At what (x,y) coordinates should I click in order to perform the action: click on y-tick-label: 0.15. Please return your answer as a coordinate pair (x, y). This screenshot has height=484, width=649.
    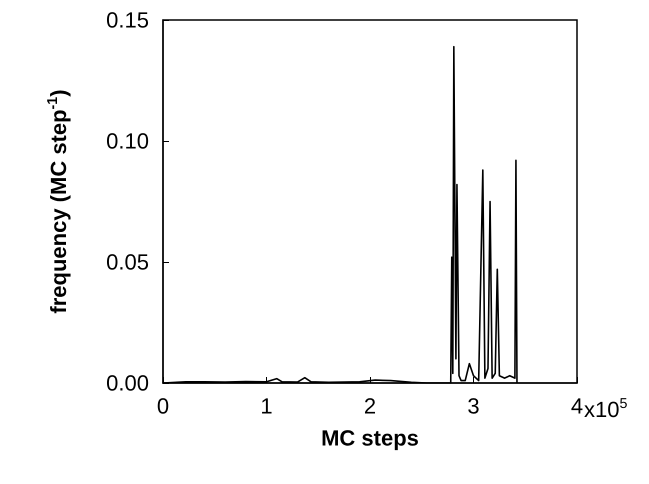
    Looking at the image, I should click on (127, 20).